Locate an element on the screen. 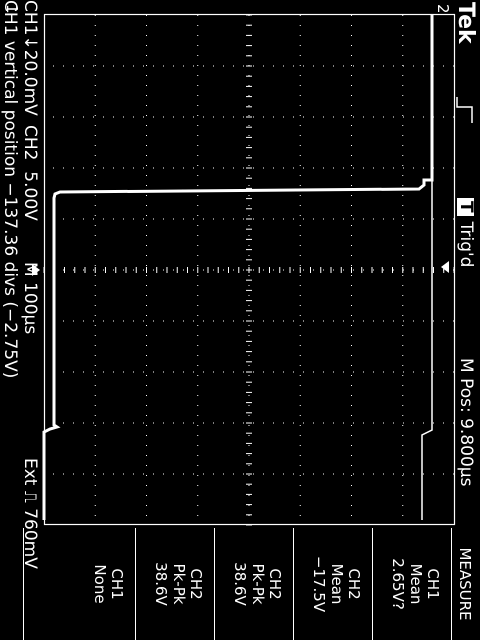 The image size is (480, 640). measure-value: −17.5V is located at coordinates (319, 584).